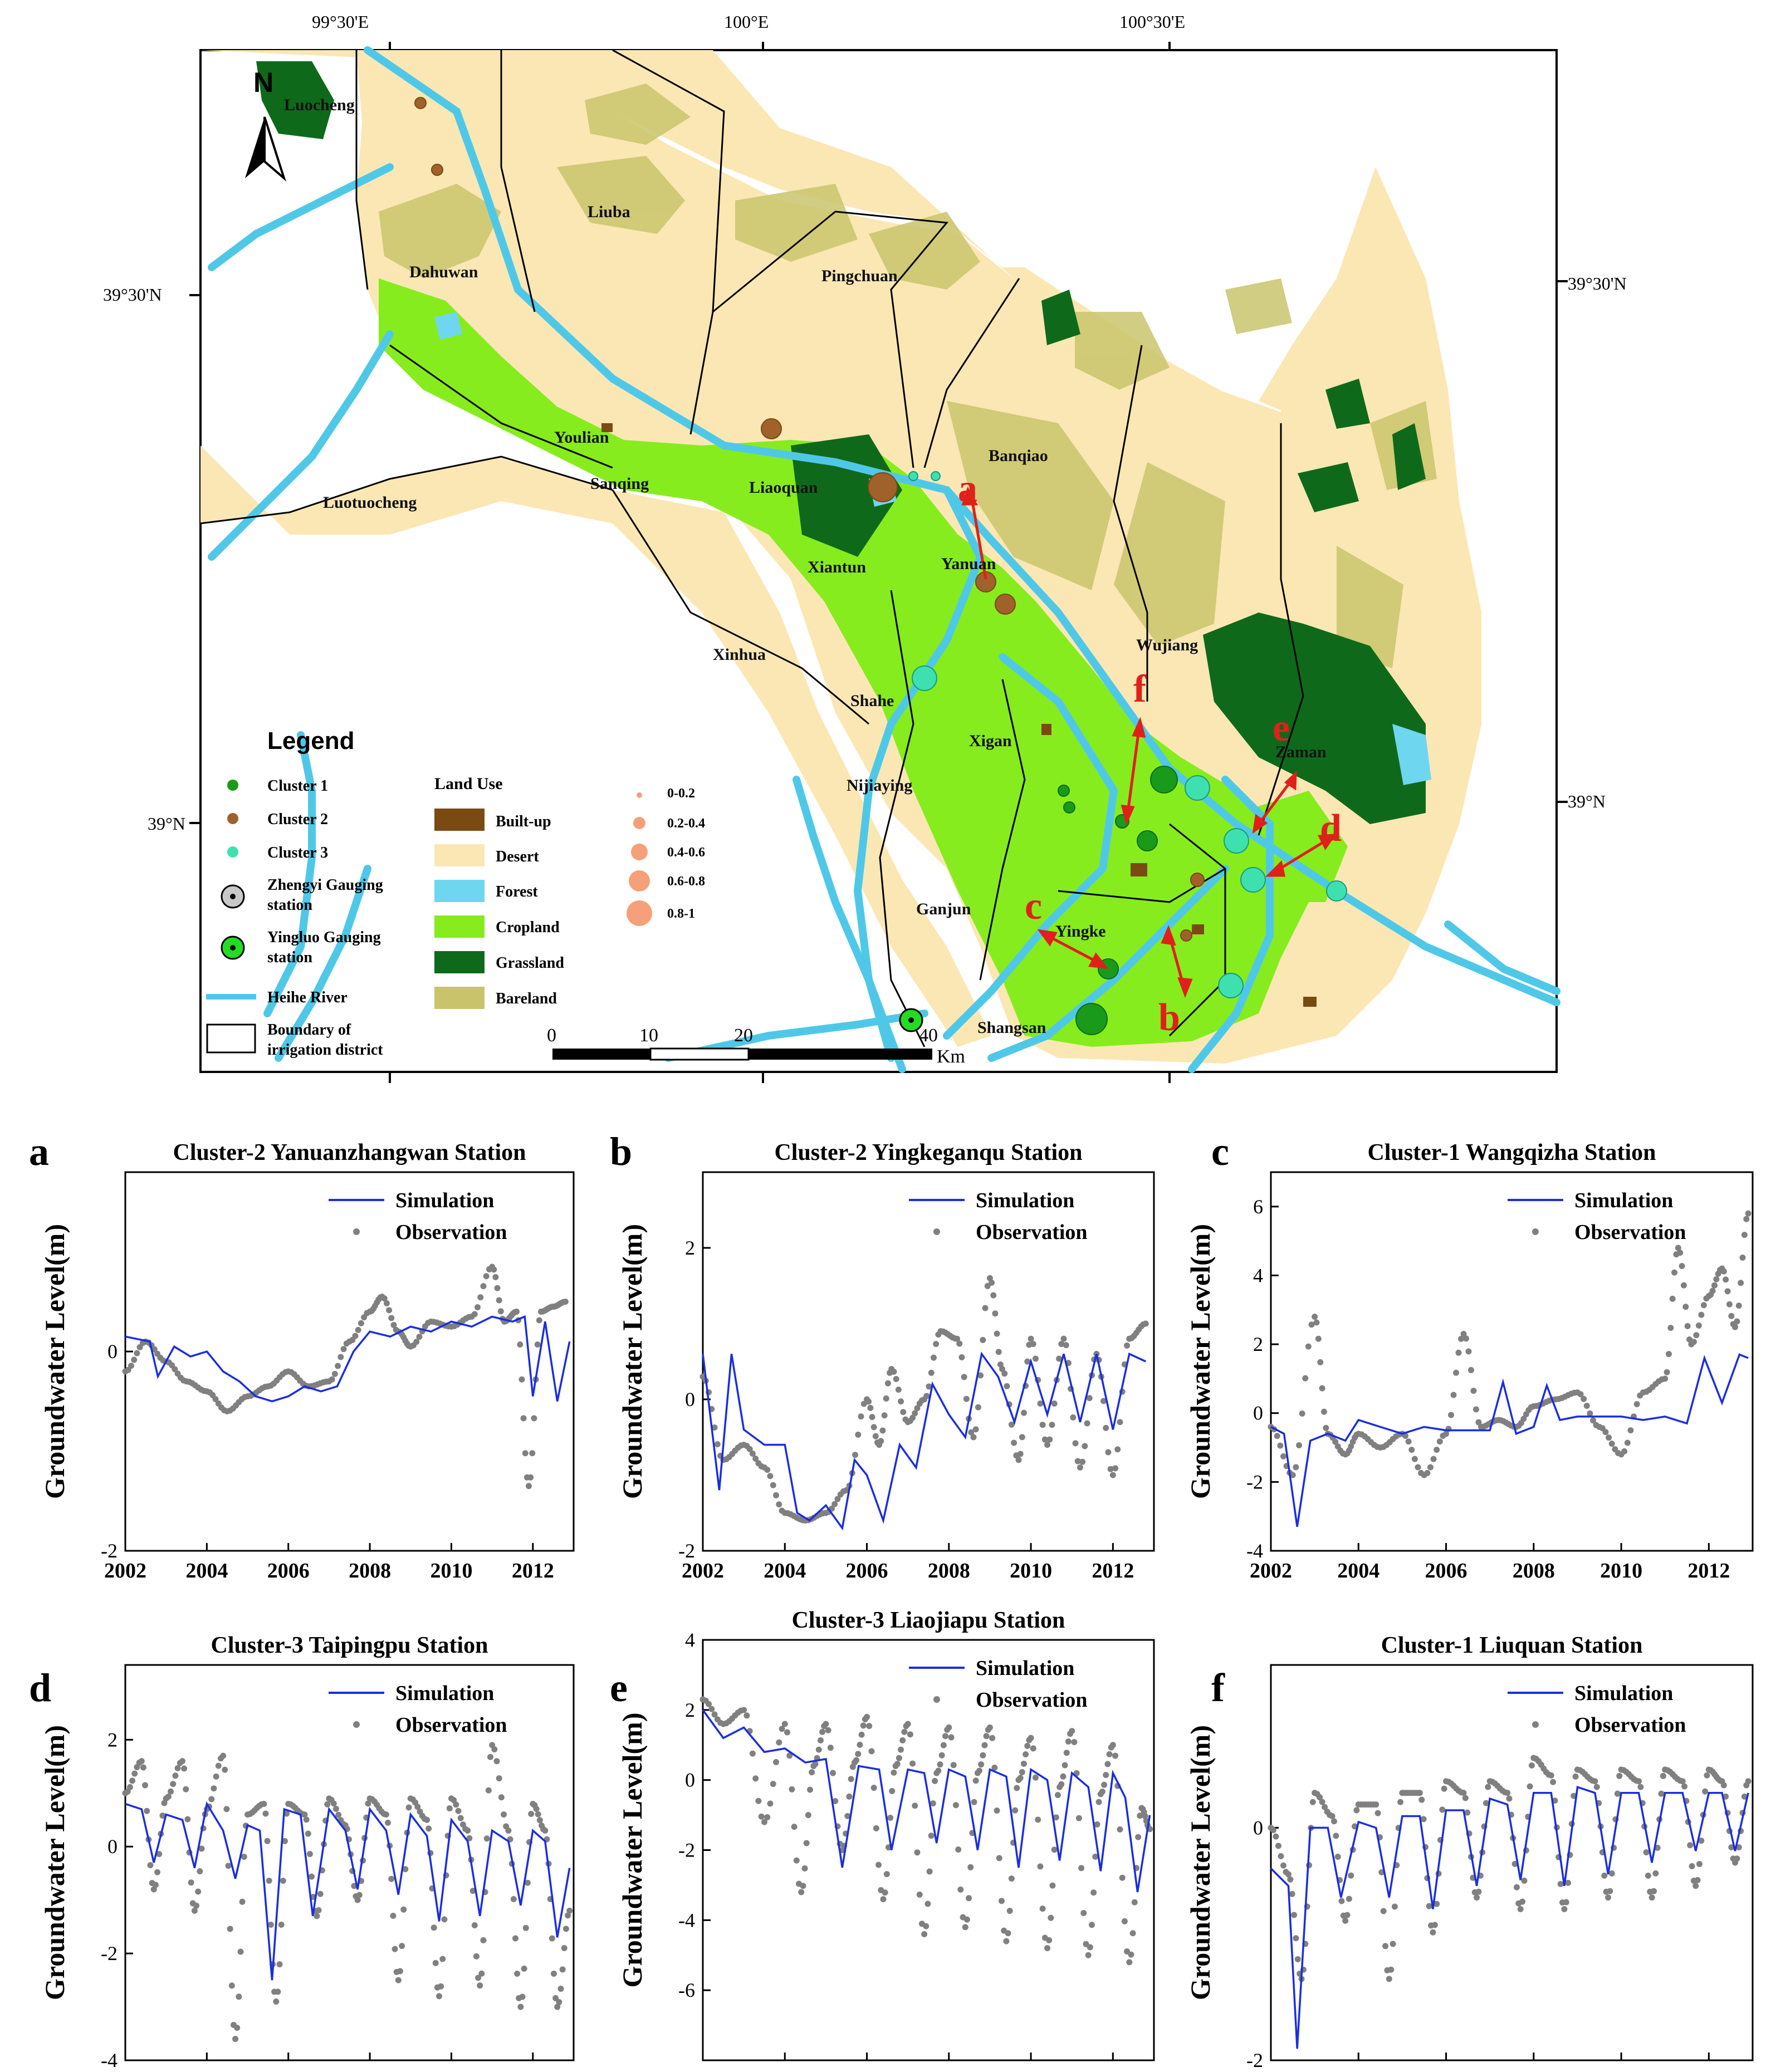 The width and height of the screenshot is (1771, 2072). What do you see at coordinates (681, 793) in the screenshot?
I see `size-legend-0: 0-0.2` at bounding box center [681, 793].